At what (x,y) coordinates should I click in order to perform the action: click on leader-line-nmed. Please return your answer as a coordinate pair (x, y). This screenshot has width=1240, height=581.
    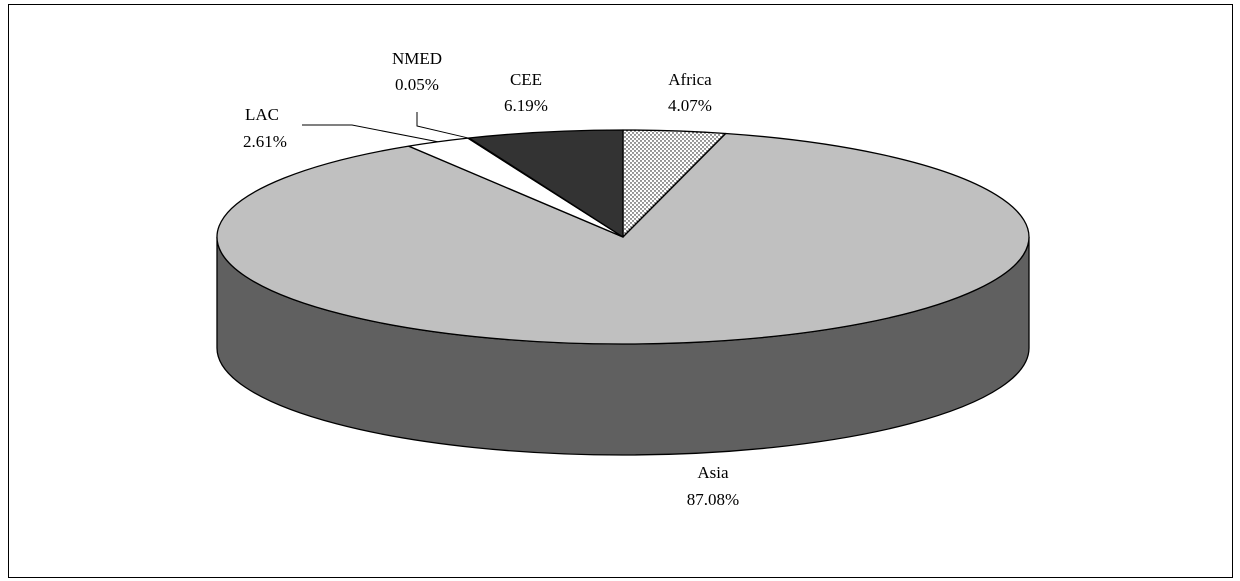
    Looking at the image, I should click on (442, 125).